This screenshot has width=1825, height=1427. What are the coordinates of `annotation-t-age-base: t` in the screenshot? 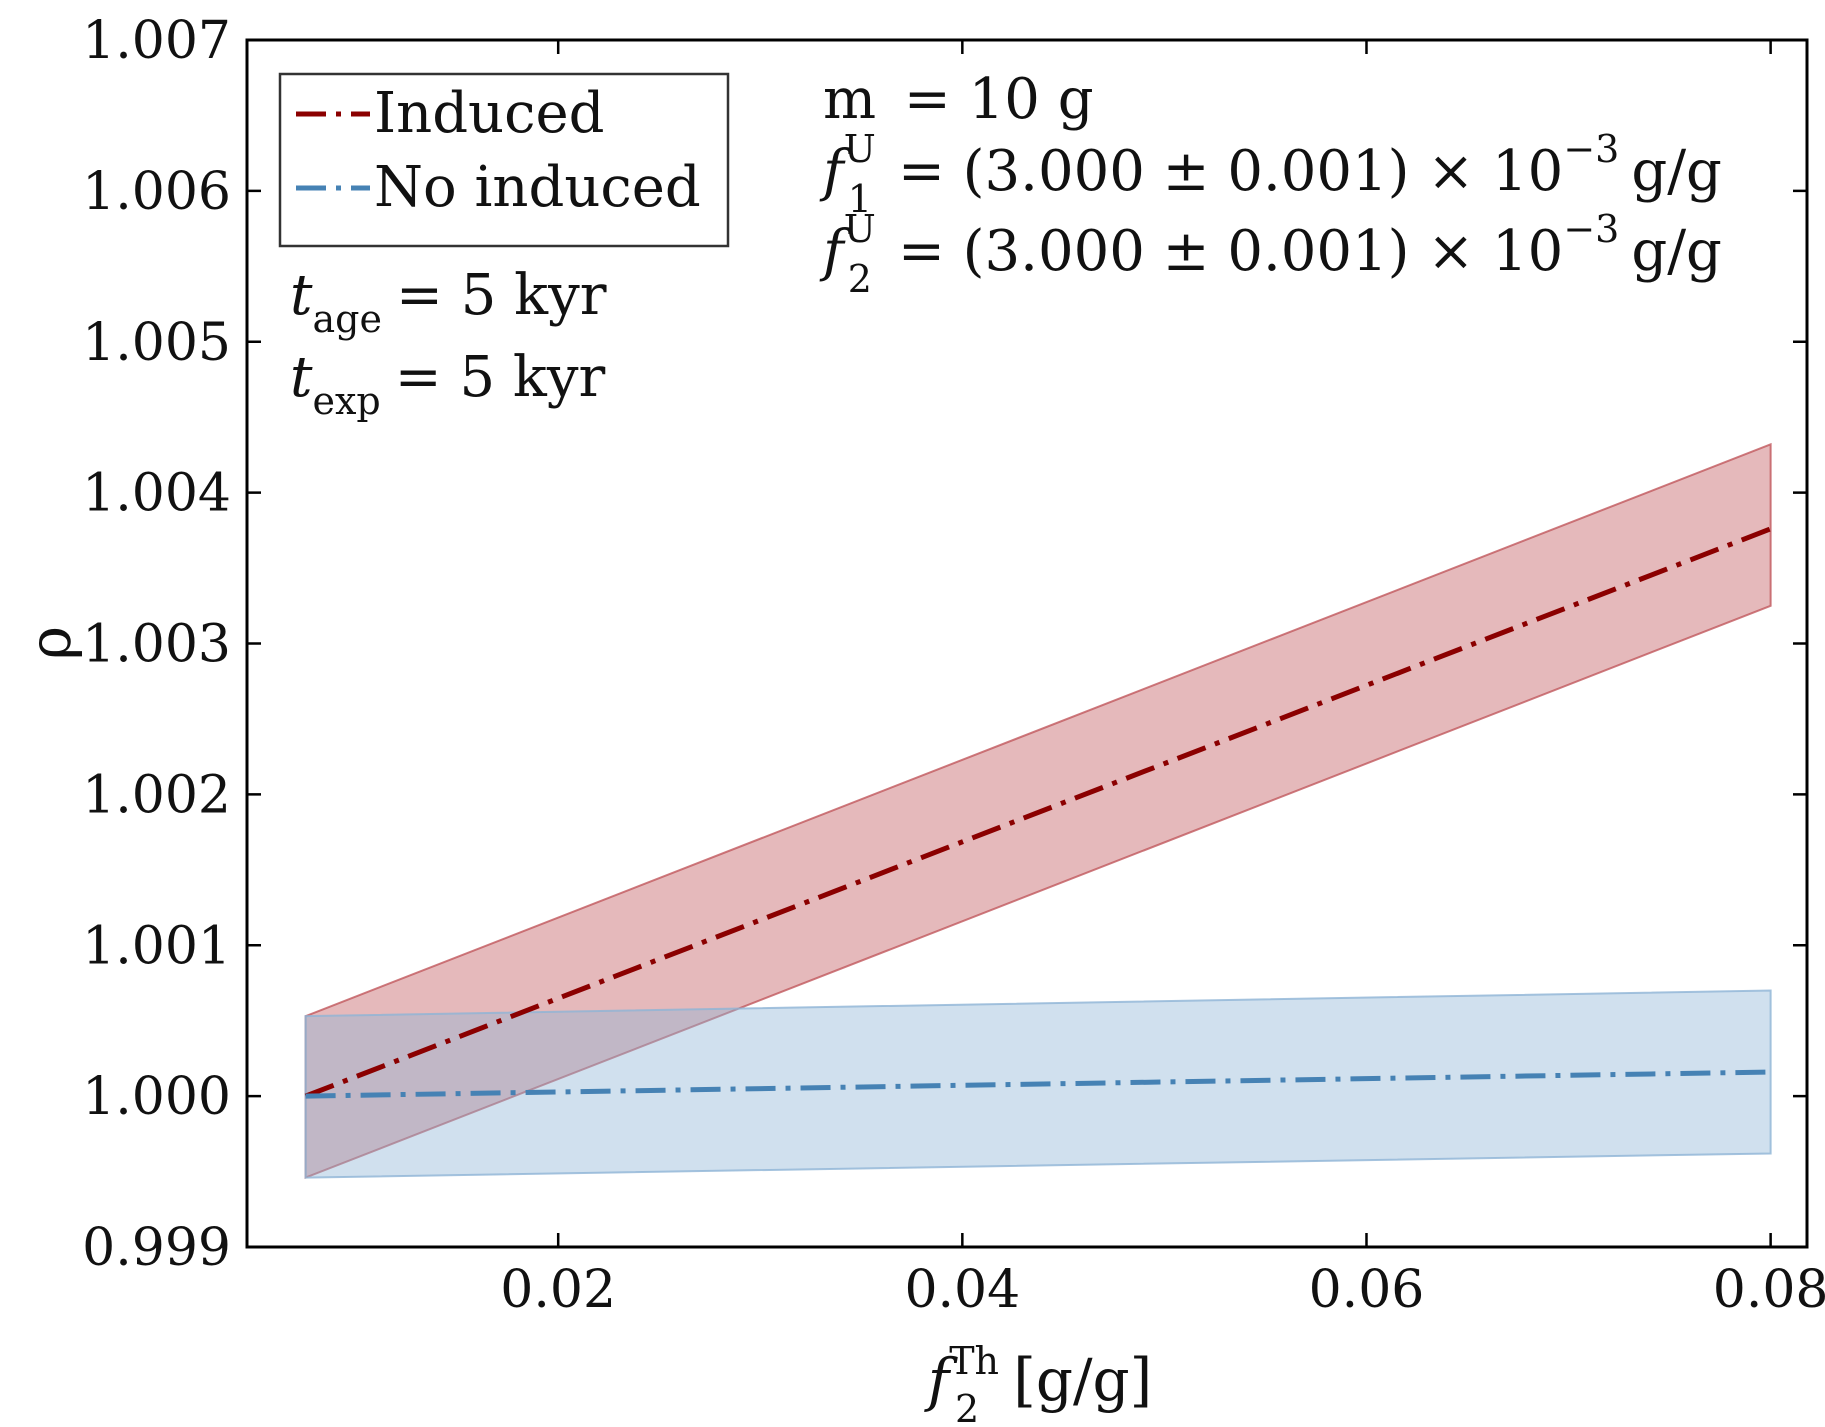 It's located at (301, 295).